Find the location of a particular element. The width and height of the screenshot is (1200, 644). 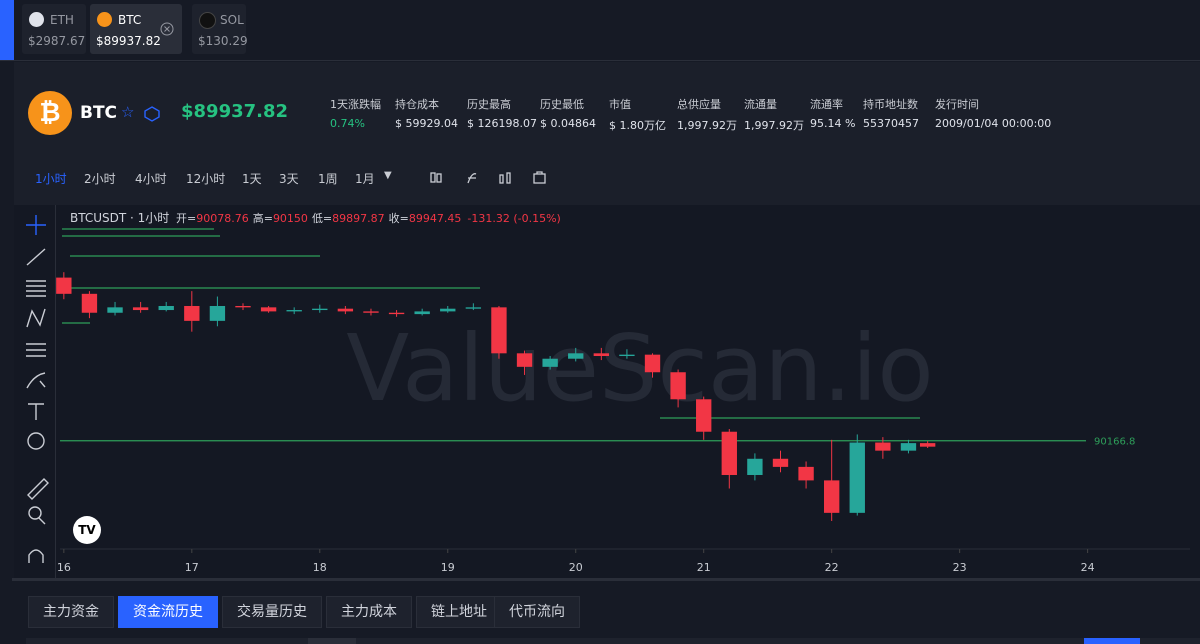

favorite-star: ☆ is located at coordinates (128, 112).